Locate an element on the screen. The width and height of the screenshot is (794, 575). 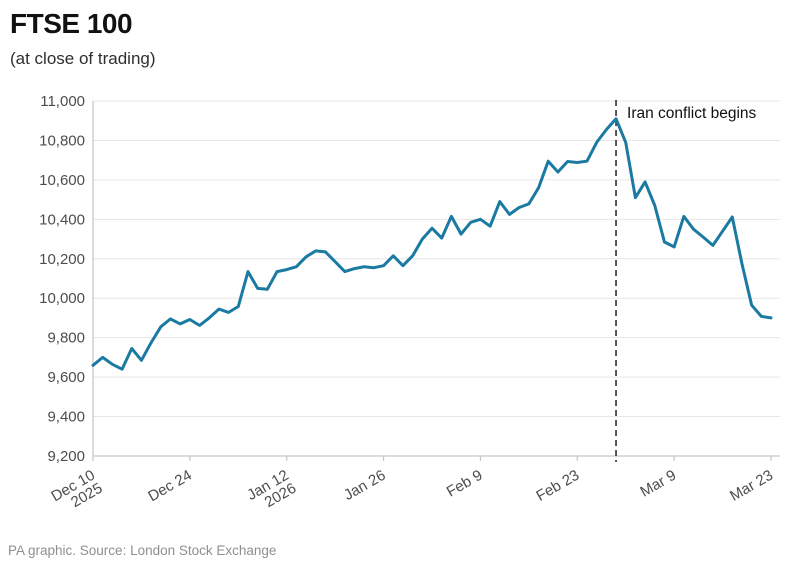
chart-header: FTSE 100 (at close of trading) is located at coordinates (83, 38).